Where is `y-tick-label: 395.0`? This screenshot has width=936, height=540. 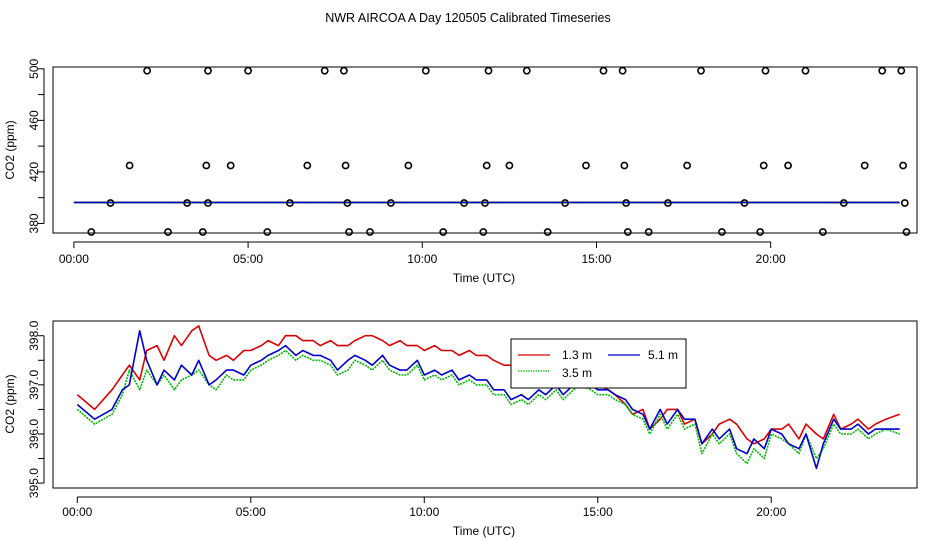 y-tick-label: 395.0 is located at coordinates (34, 483).